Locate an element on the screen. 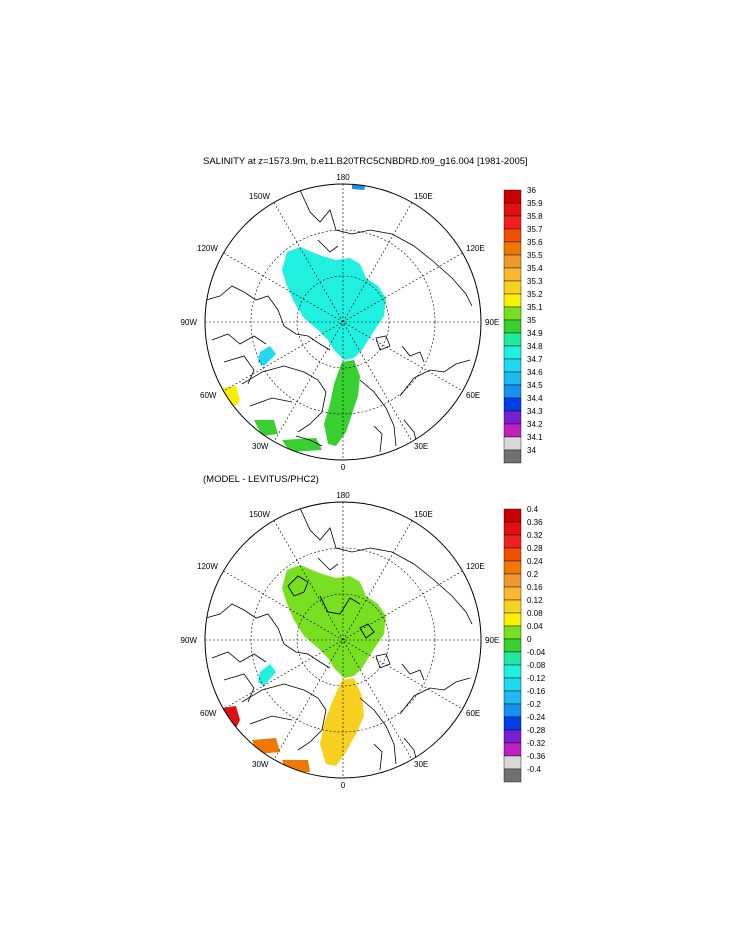 The height and width of the screenshot is (945, 733). bottom-map-frame is located at coordinates (343, 640).